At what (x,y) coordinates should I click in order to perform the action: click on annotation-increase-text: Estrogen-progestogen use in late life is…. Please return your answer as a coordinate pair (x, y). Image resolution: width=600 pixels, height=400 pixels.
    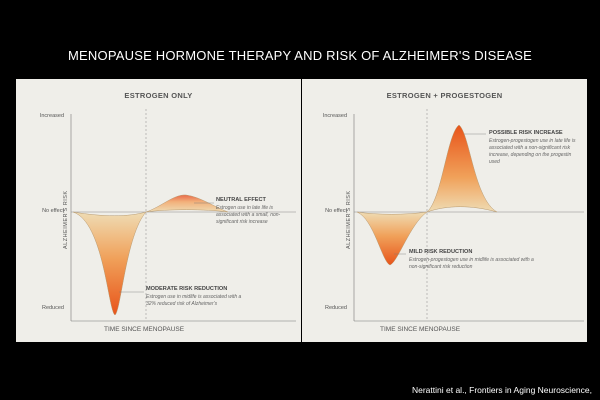
    Looking at the image, I should click on (532, 151).